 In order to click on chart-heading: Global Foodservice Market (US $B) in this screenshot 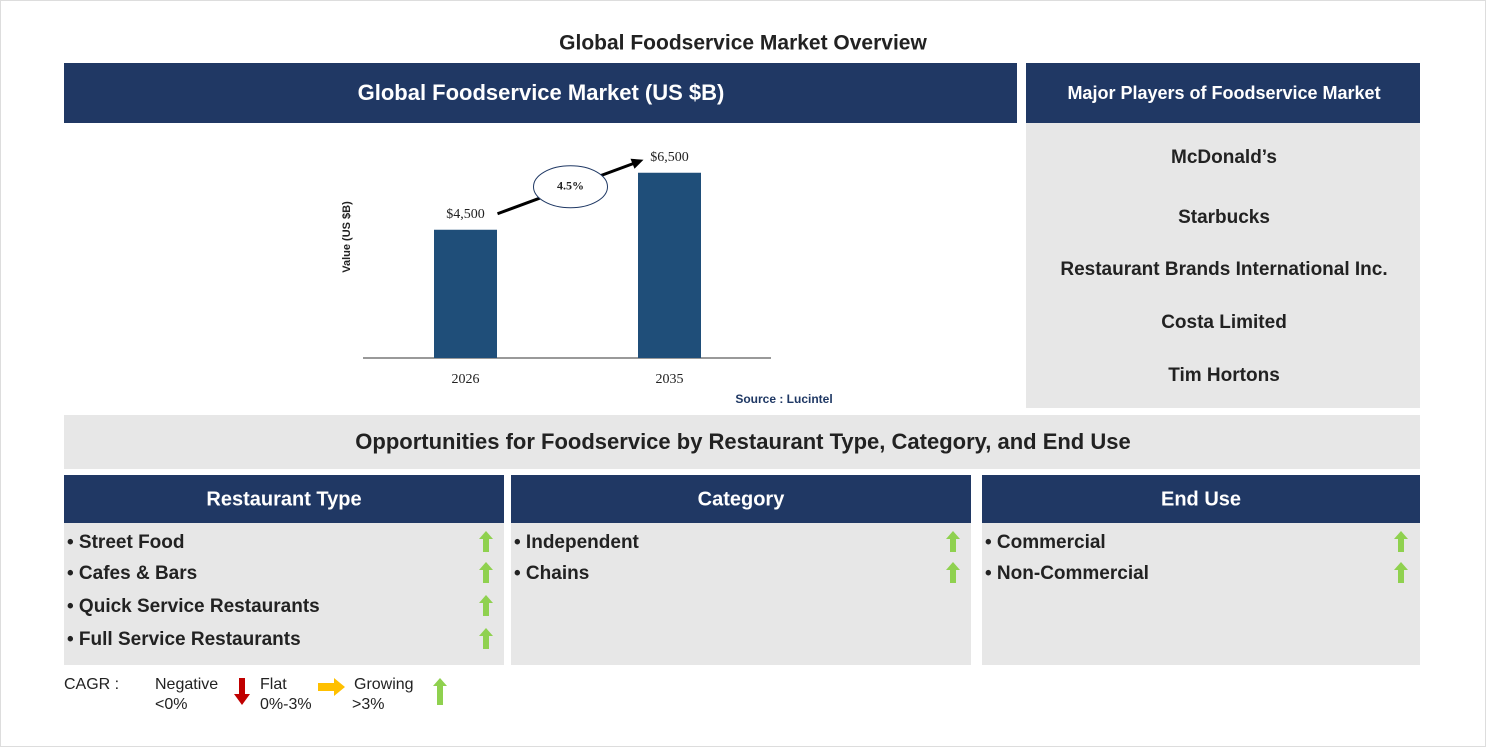, I will do `click(541, 92)`.